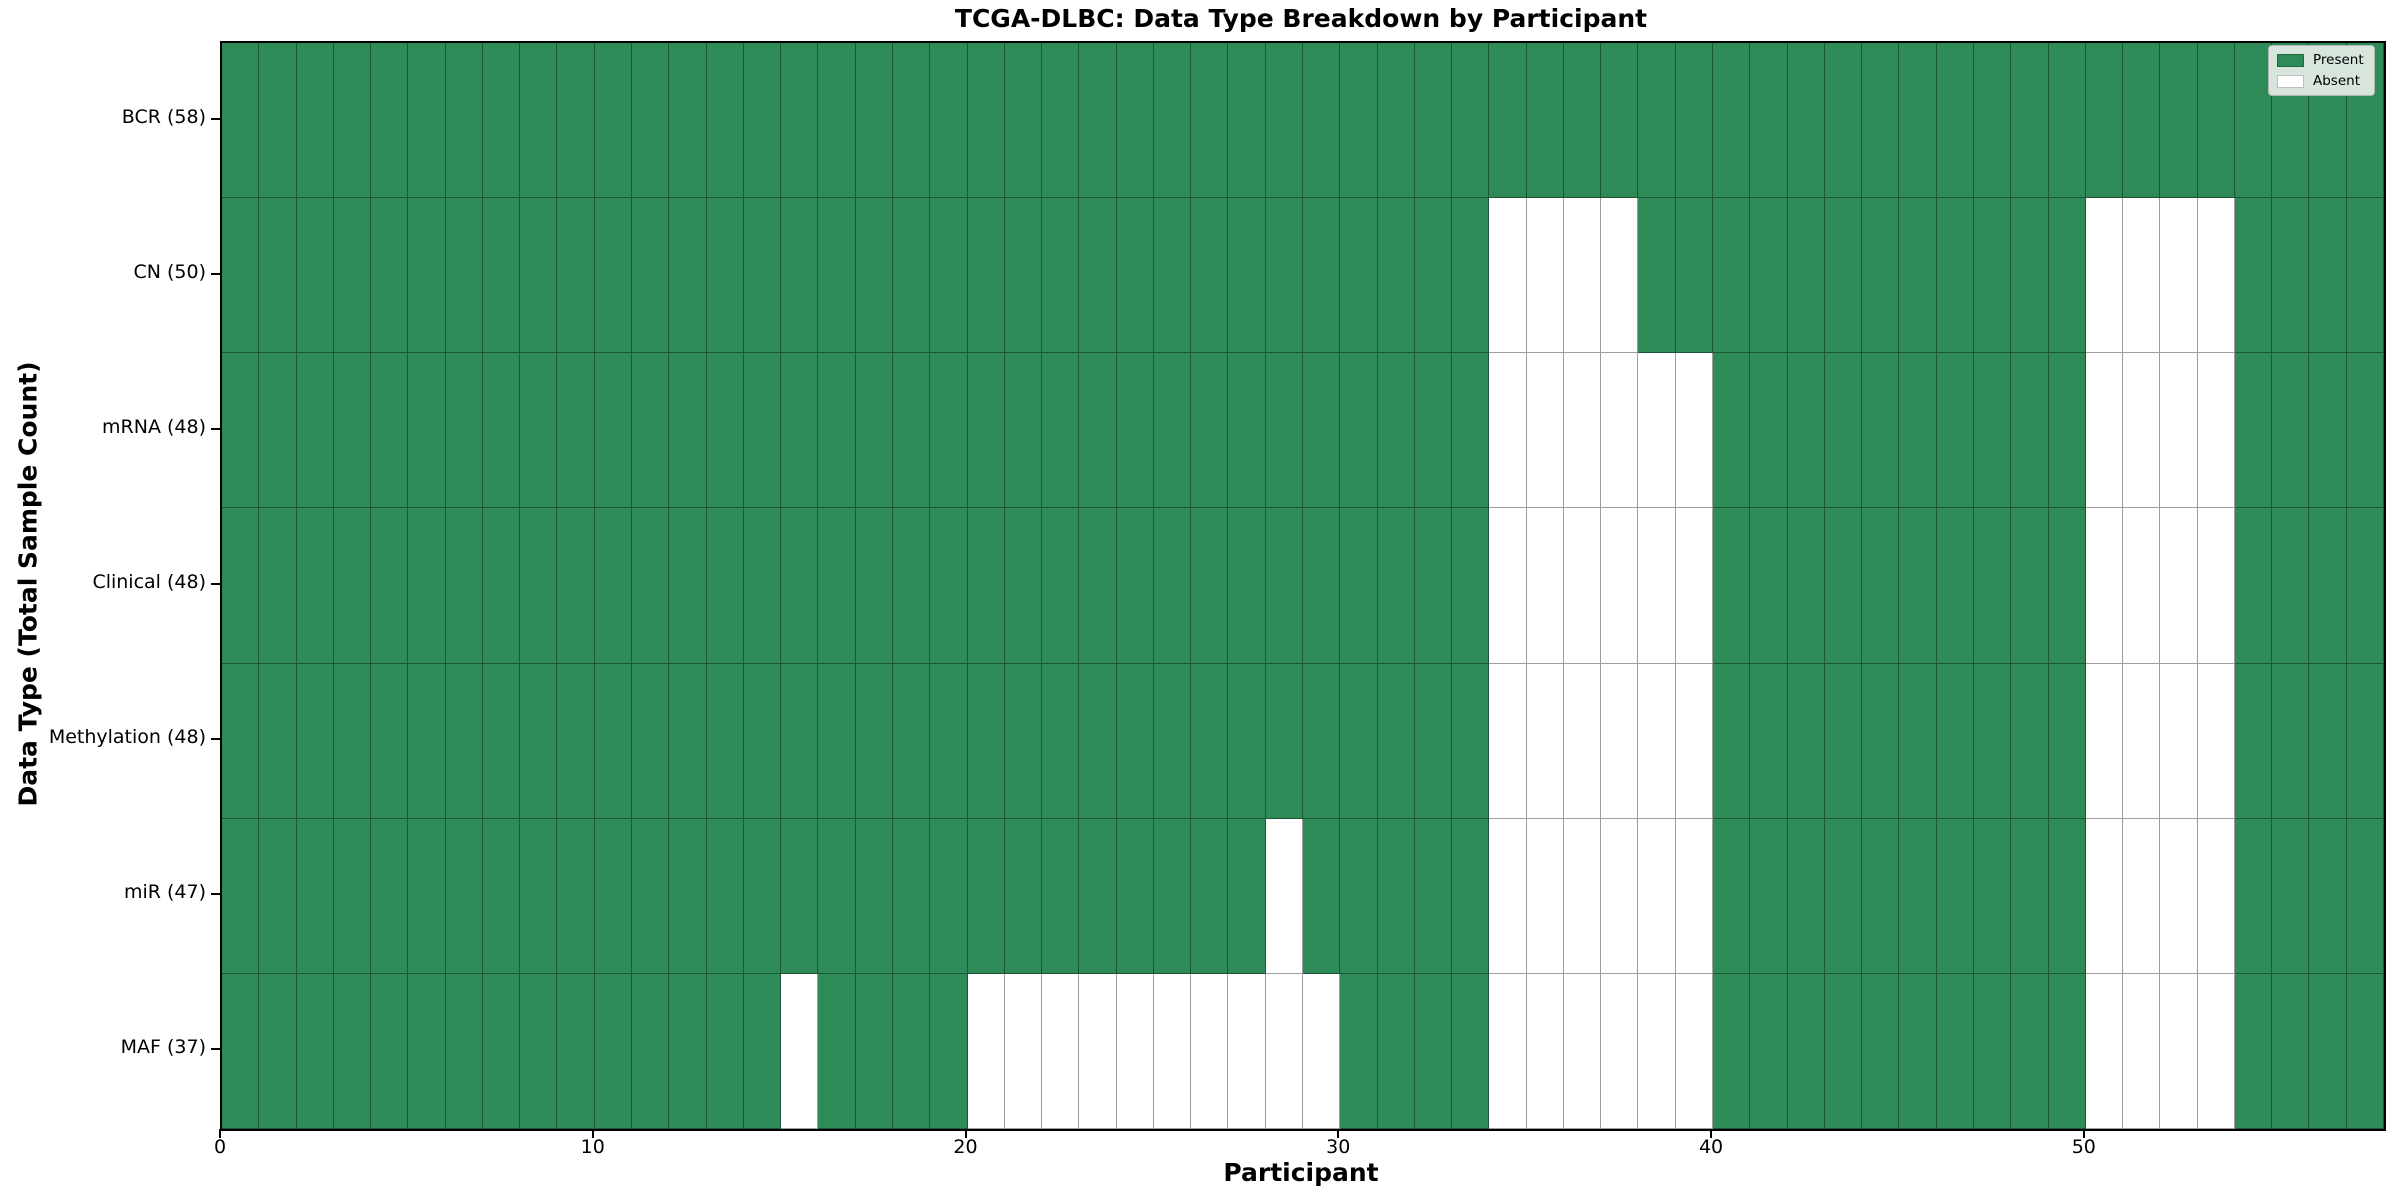 The height and width of the screenshot is (1200, 2400). I want to click on y-tick-label-miR: miR (47), so click(164, 892).